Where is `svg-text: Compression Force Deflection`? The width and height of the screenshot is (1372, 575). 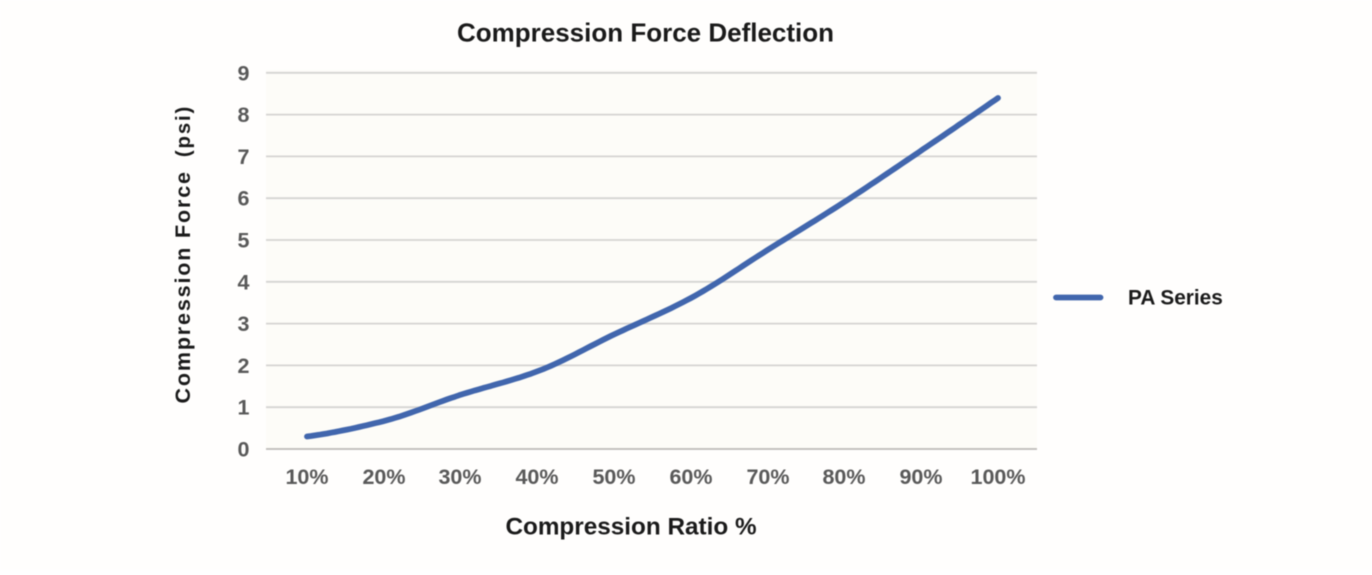 svg-text: Compression Force Deflection is located at coordinates (645, 32).